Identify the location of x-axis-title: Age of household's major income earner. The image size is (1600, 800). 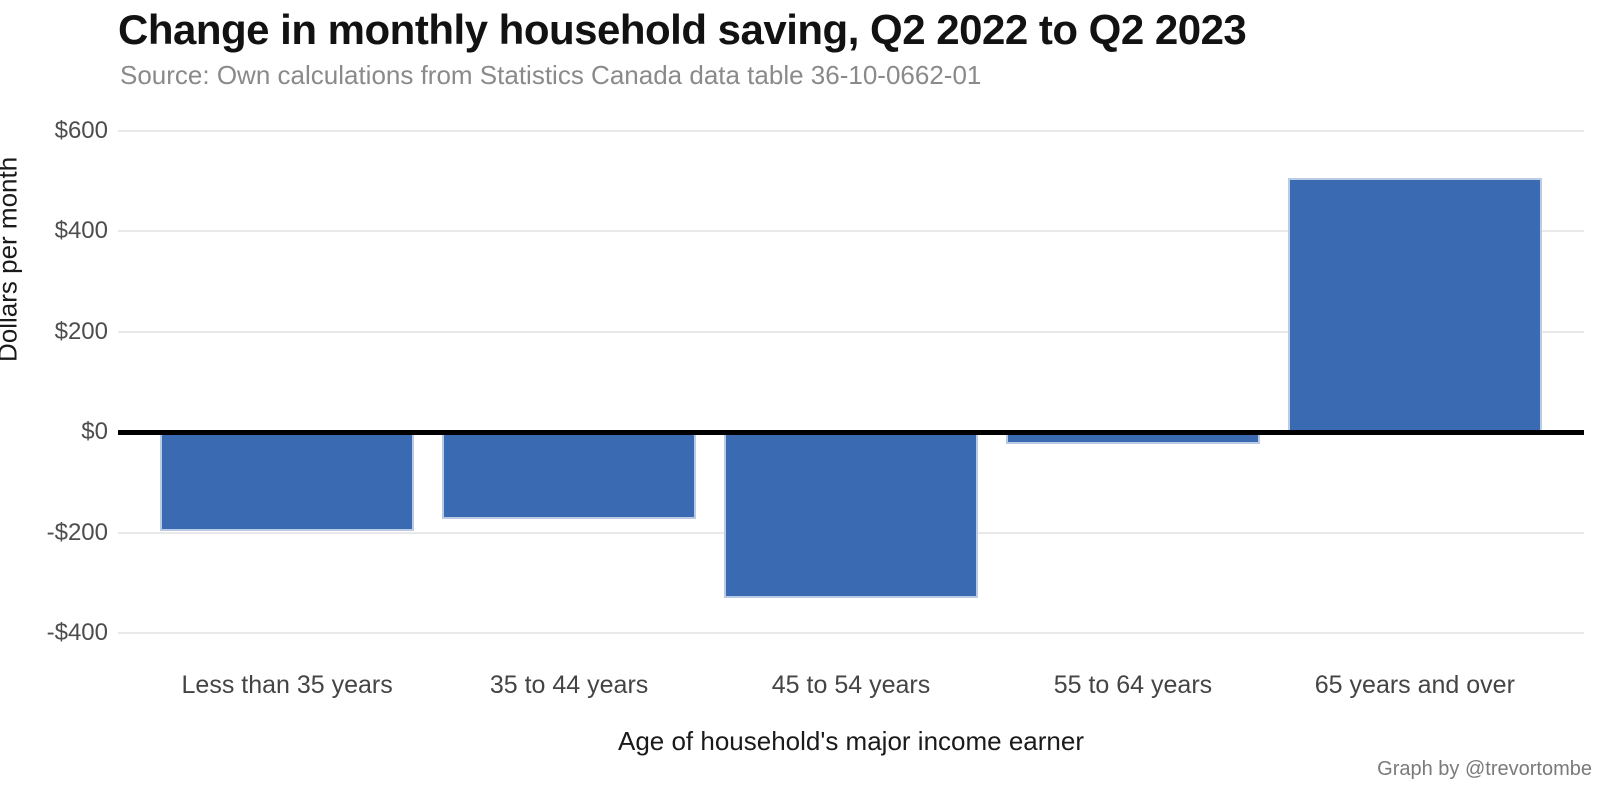
(850, 741).